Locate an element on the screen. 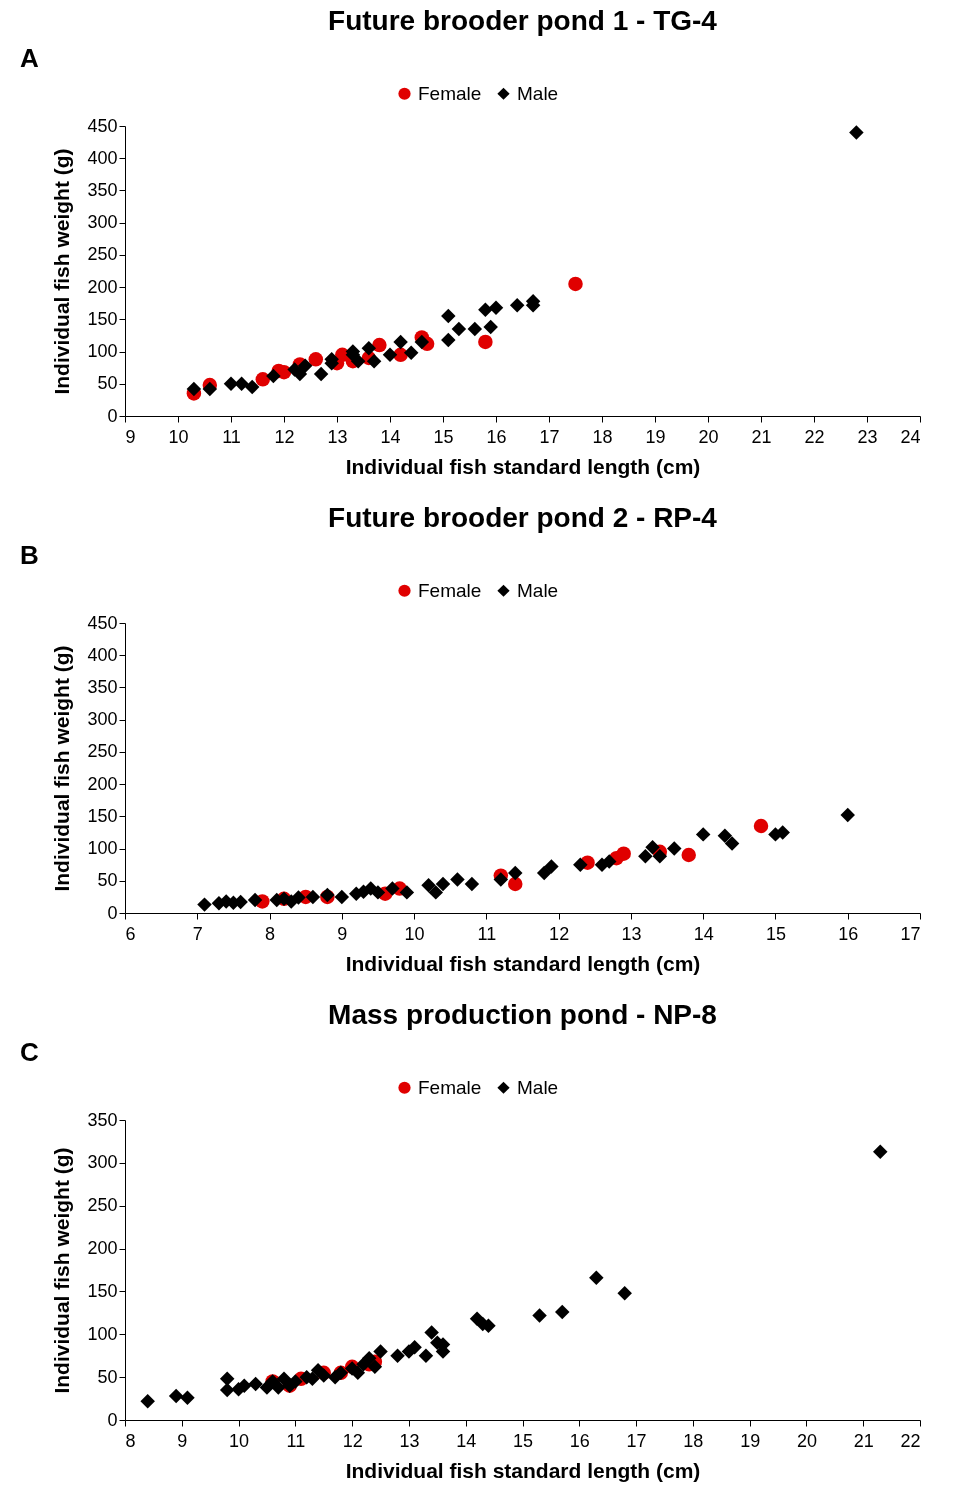  x-tick-label: 14 is located at coordinates (466, 1440).